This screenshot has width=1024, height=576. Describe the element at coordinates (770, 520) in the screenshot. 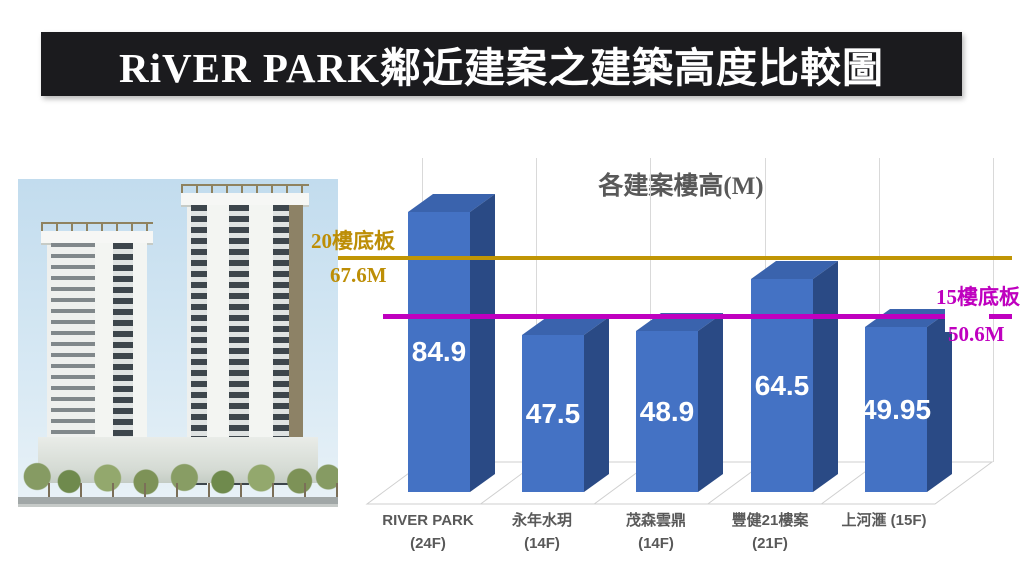

I see `category-name: 豐健21樓案` at that location.